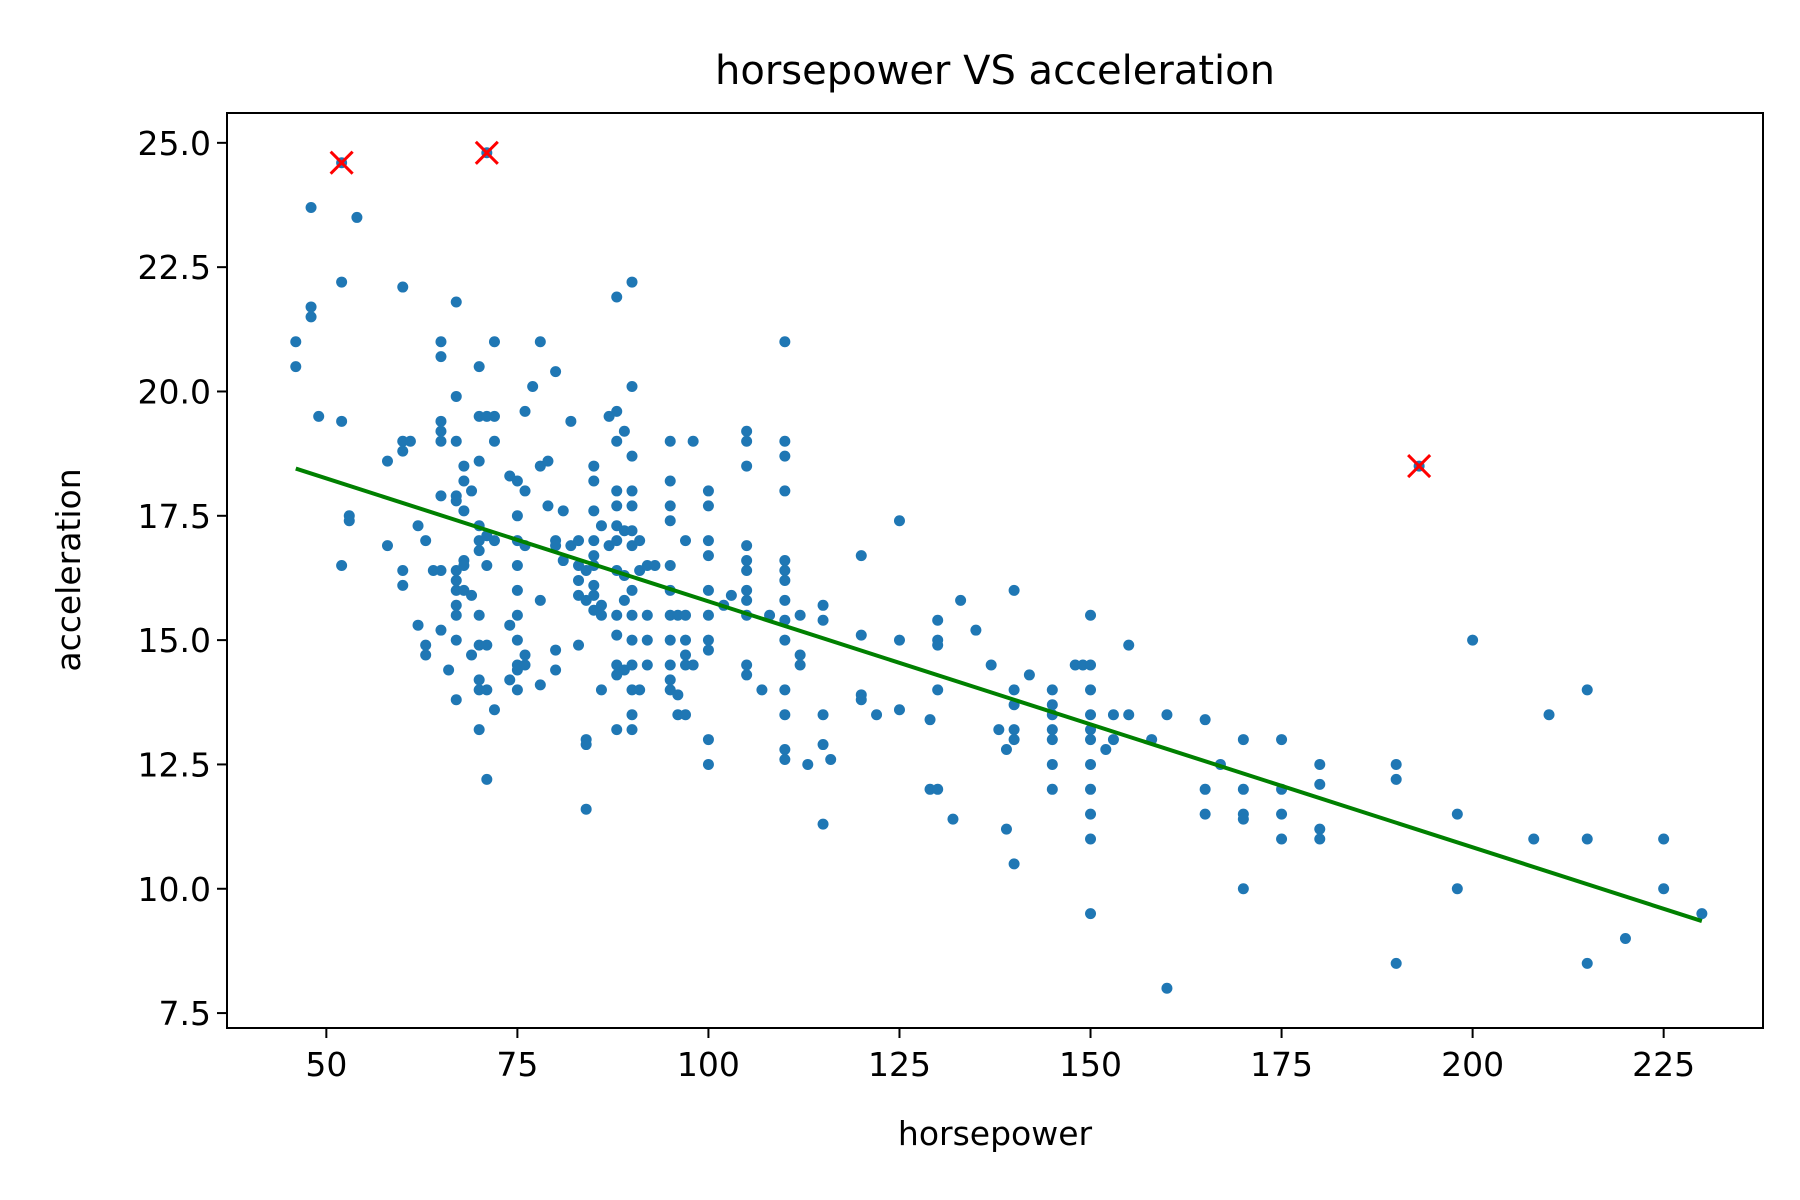 This screenshot has height=1200, width=1800. Describe the element at coordinates (341, 162) in the screenshot. I see `outlier-marker` at that location.